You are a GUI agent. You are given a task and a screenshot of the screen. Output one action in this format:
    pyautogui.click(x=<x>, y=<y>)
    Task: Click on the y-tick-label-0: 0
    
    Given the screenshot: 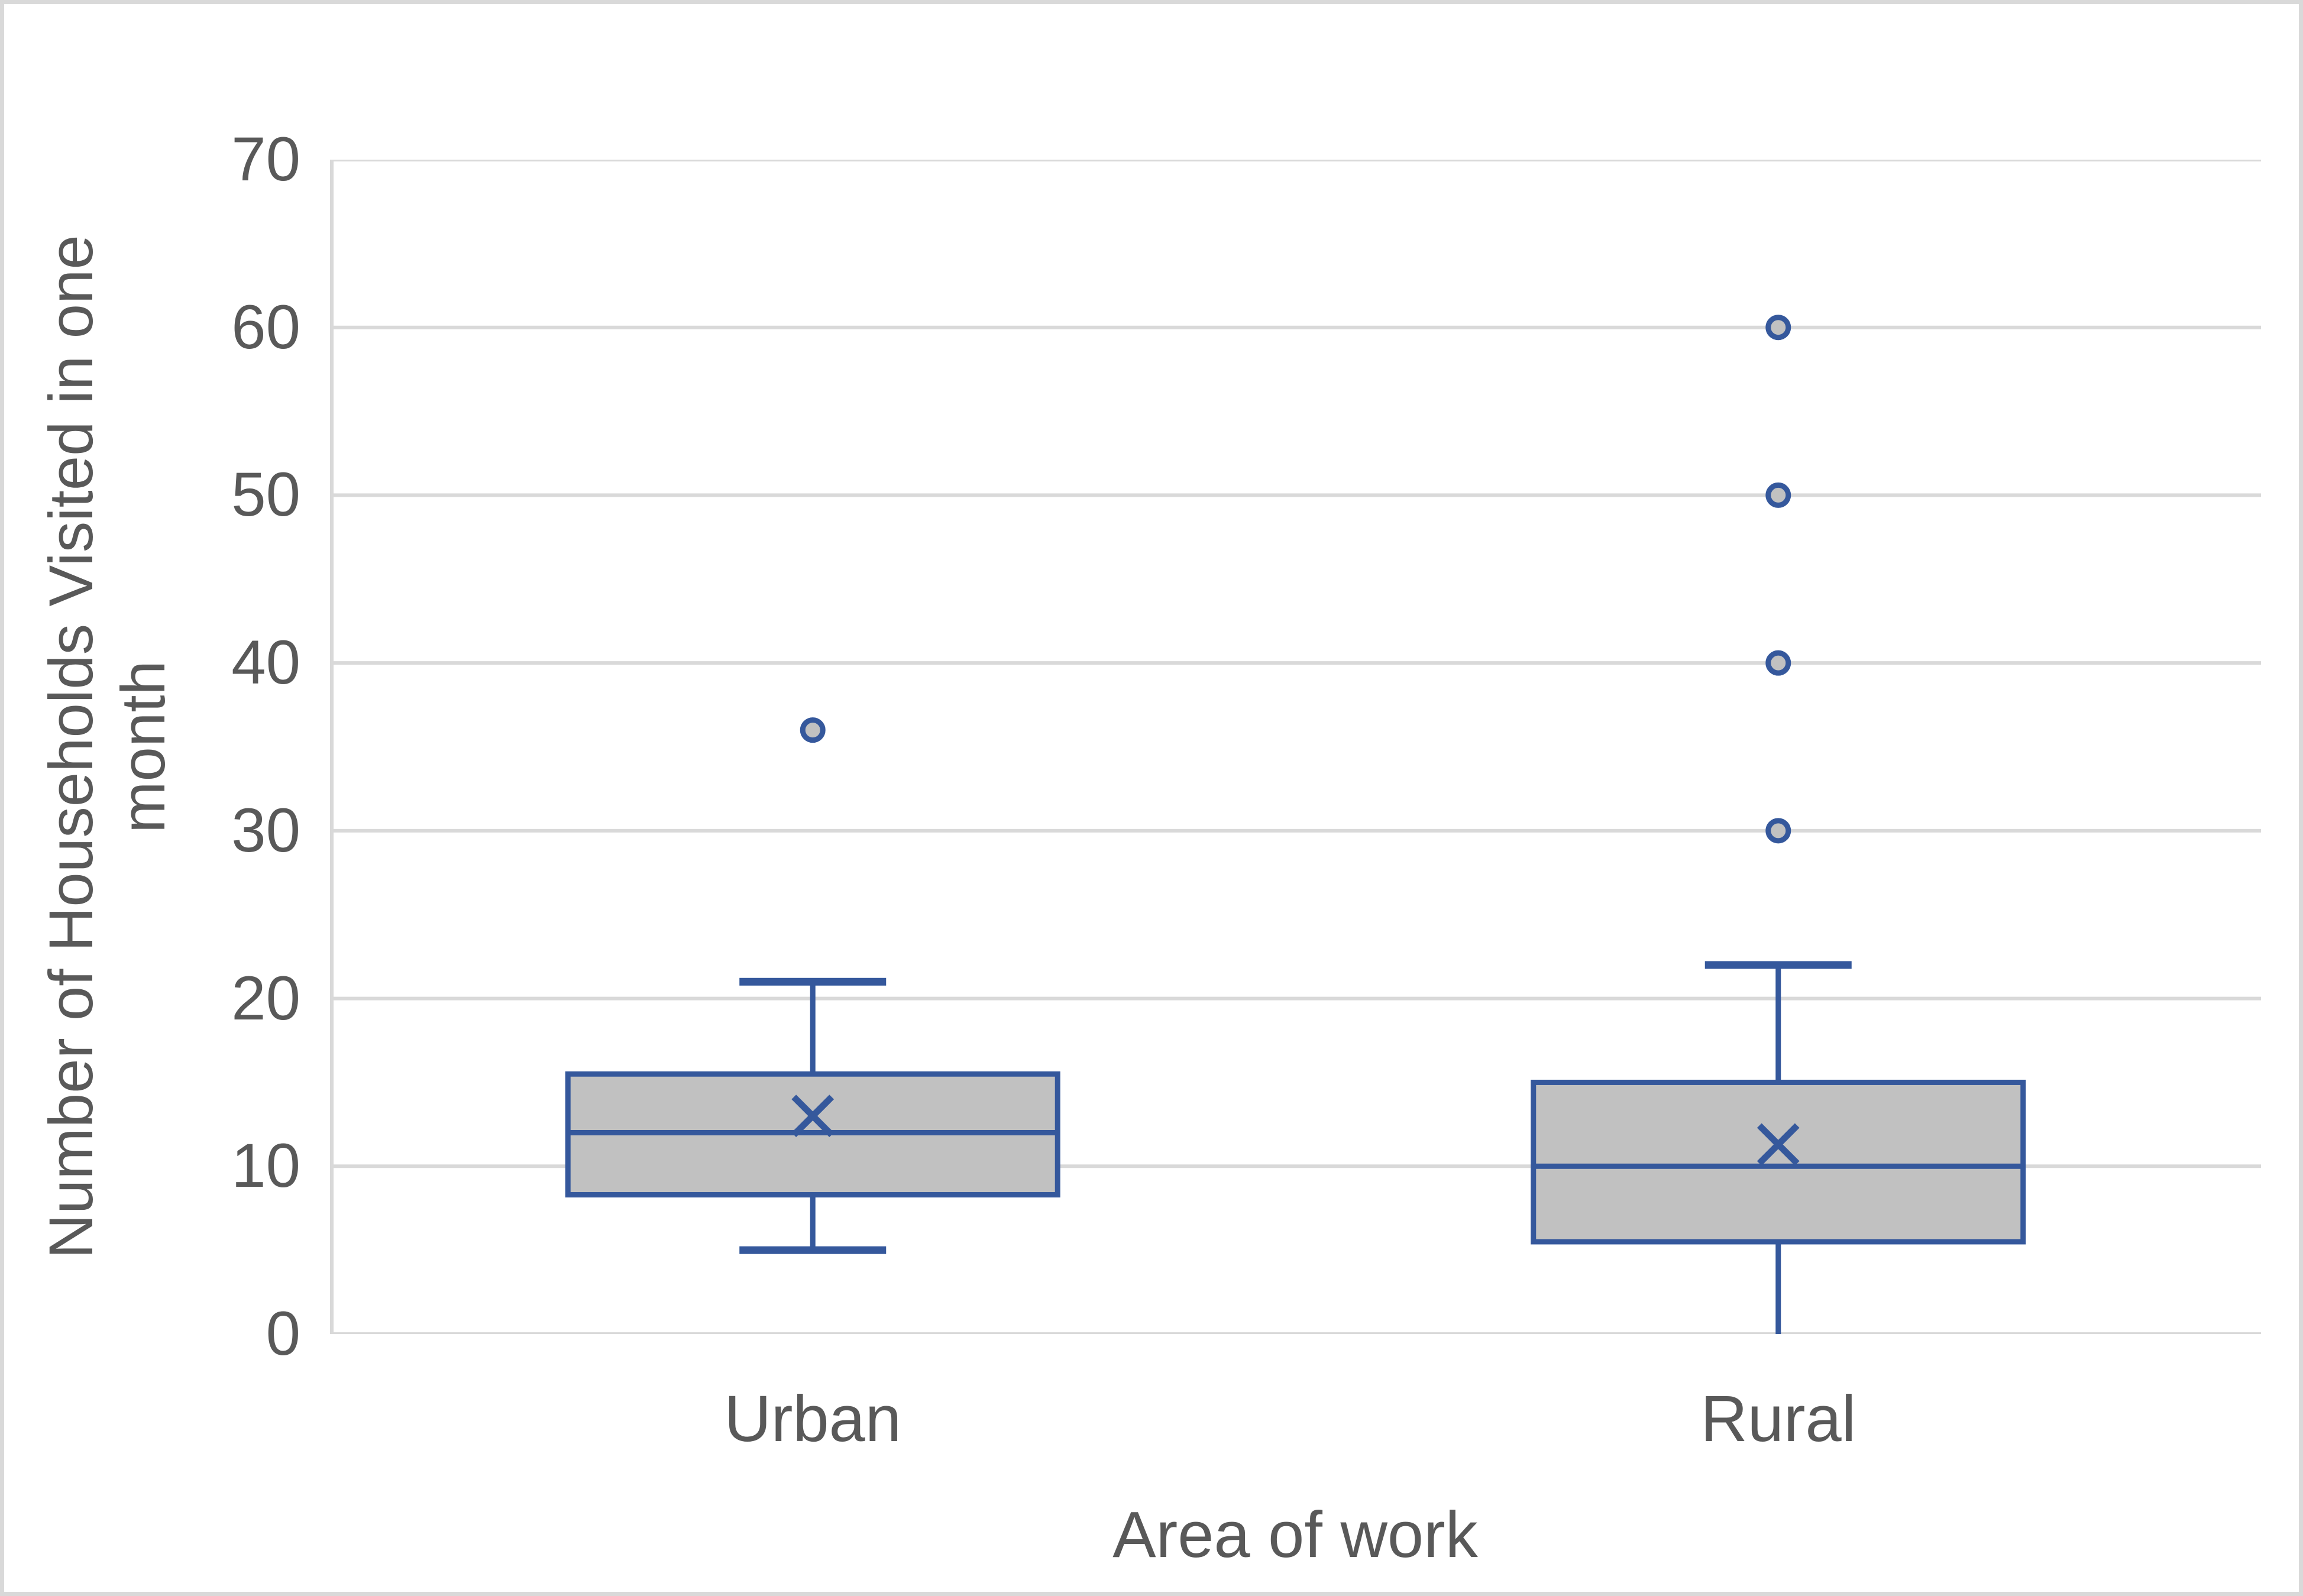 What is the action you would take?
    pyautogui.click(x=283, y=1333)
    